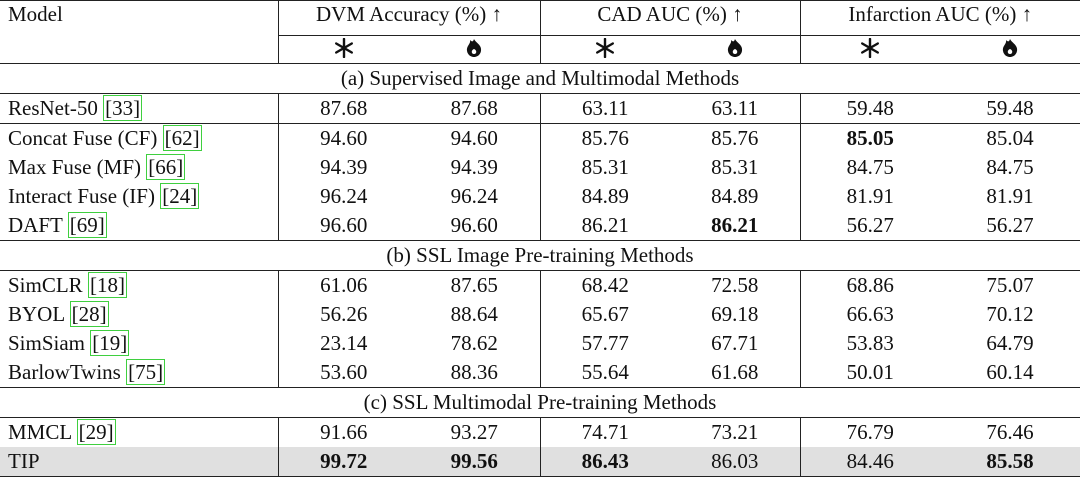 This screenshot has width=1080, height=496. What do you see at coordinates (1010, 138) in the screenshot?
I see `value-cell: 85.04` at bounding box center [1010, 138].